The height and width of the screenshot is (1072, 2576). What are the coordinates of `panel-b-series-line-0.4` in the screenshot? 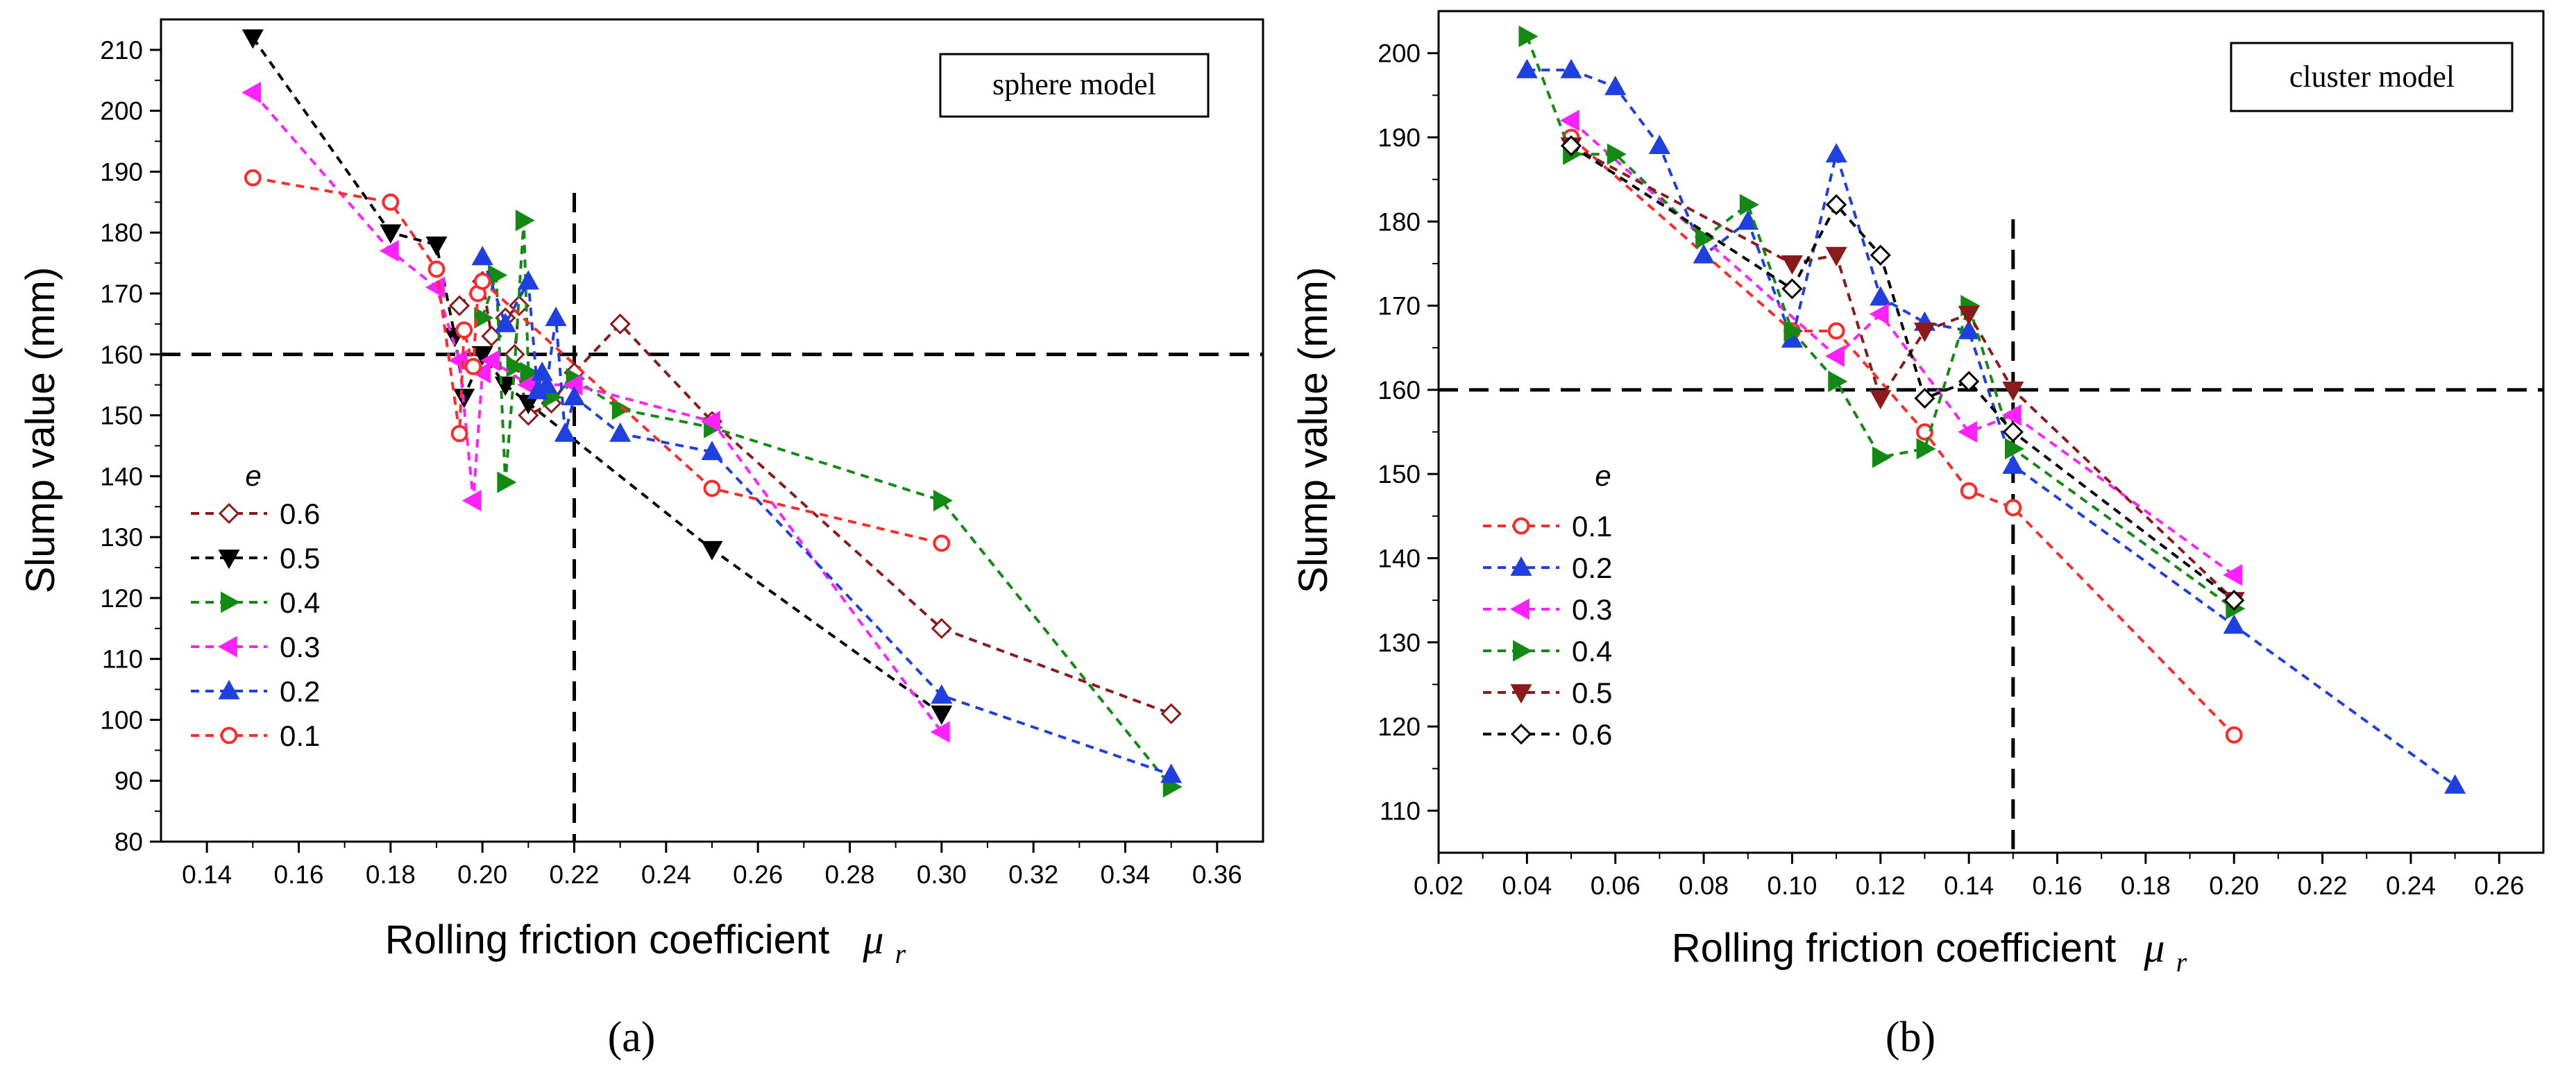 It's located at (1880, 322).